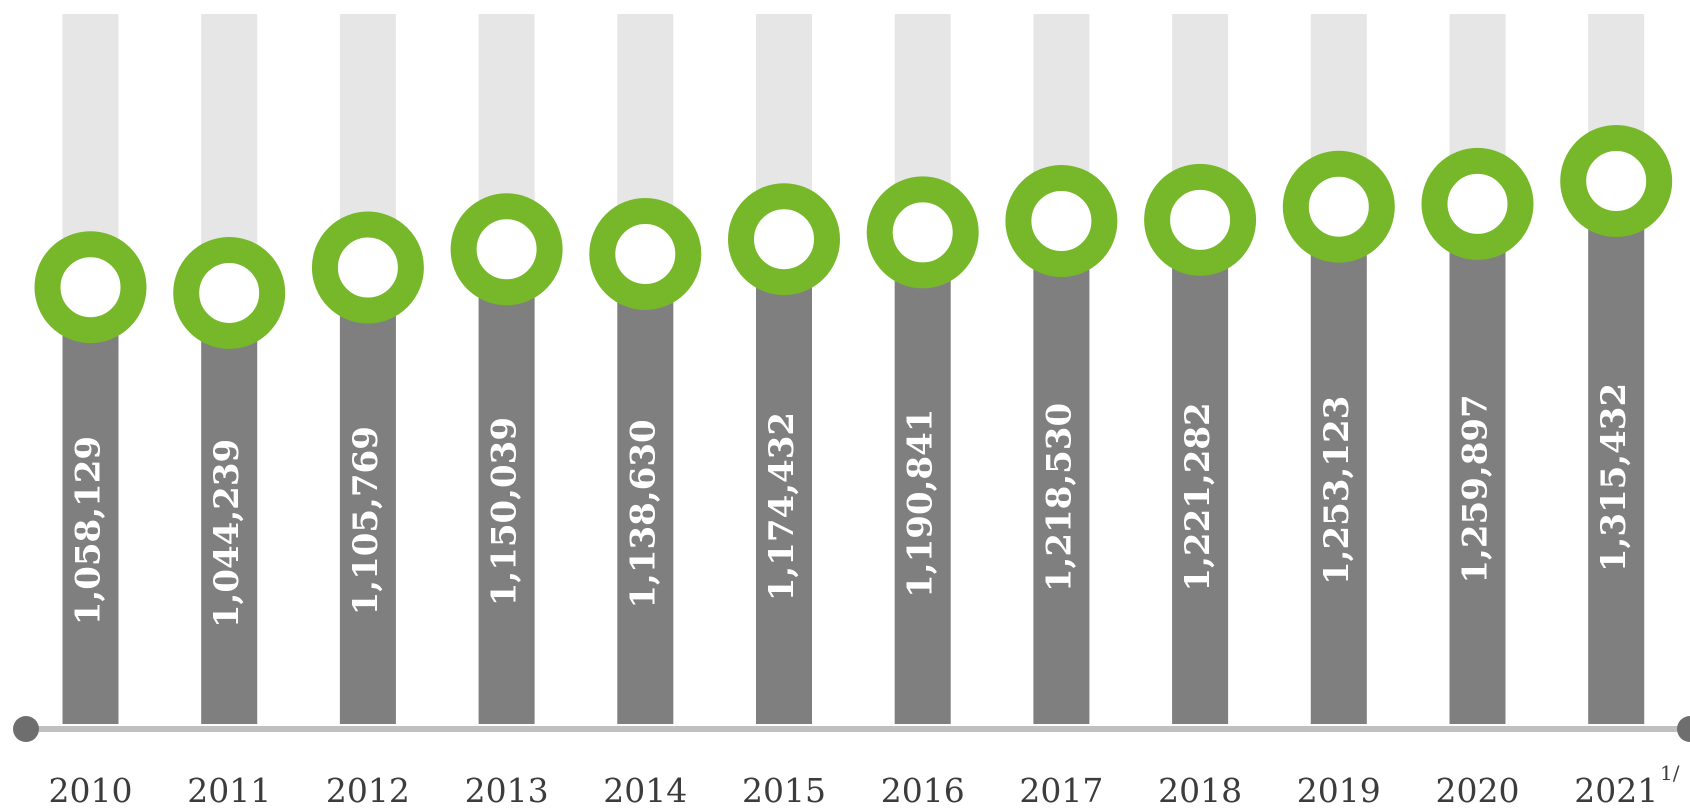 The image size is (1690, 808). What do you see at coordinates (1476, 488) in the screenshot?
I see `value-label: 1,259,897` at bounding box center [1476, 488].